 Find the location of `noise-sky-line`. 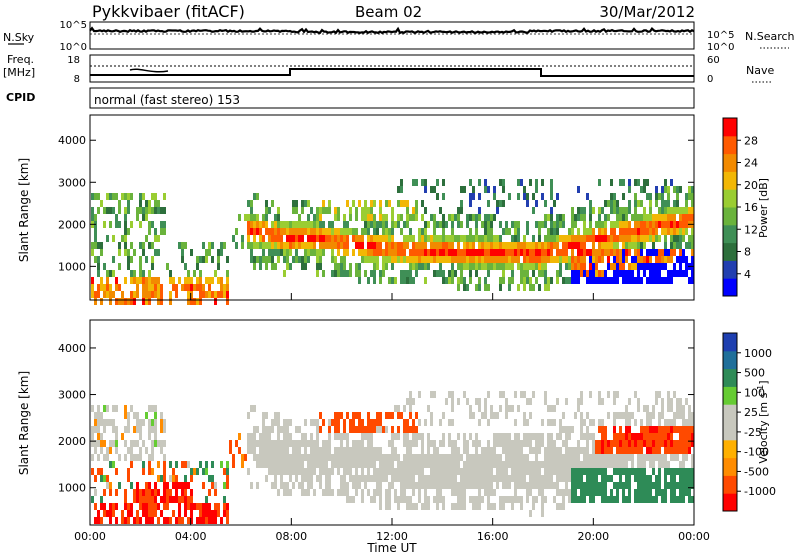

noise-sky-line is located at coordinates (392, 30).